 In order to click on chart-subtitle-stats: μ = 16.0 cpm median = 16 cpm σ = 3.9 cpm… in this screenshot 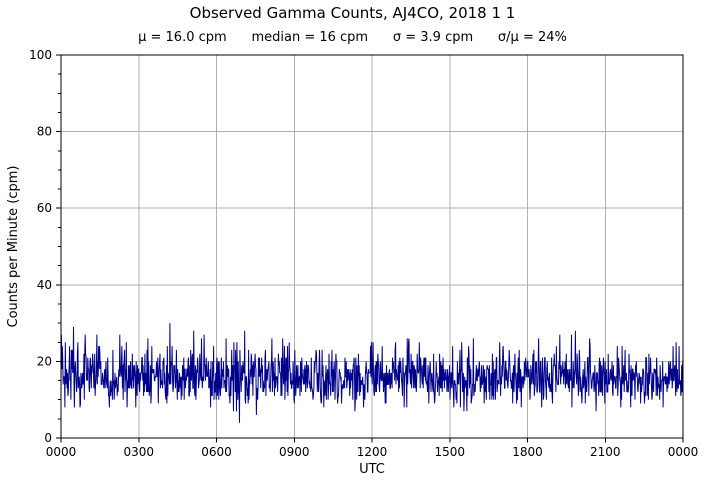, I will do `click(352, 37)`.